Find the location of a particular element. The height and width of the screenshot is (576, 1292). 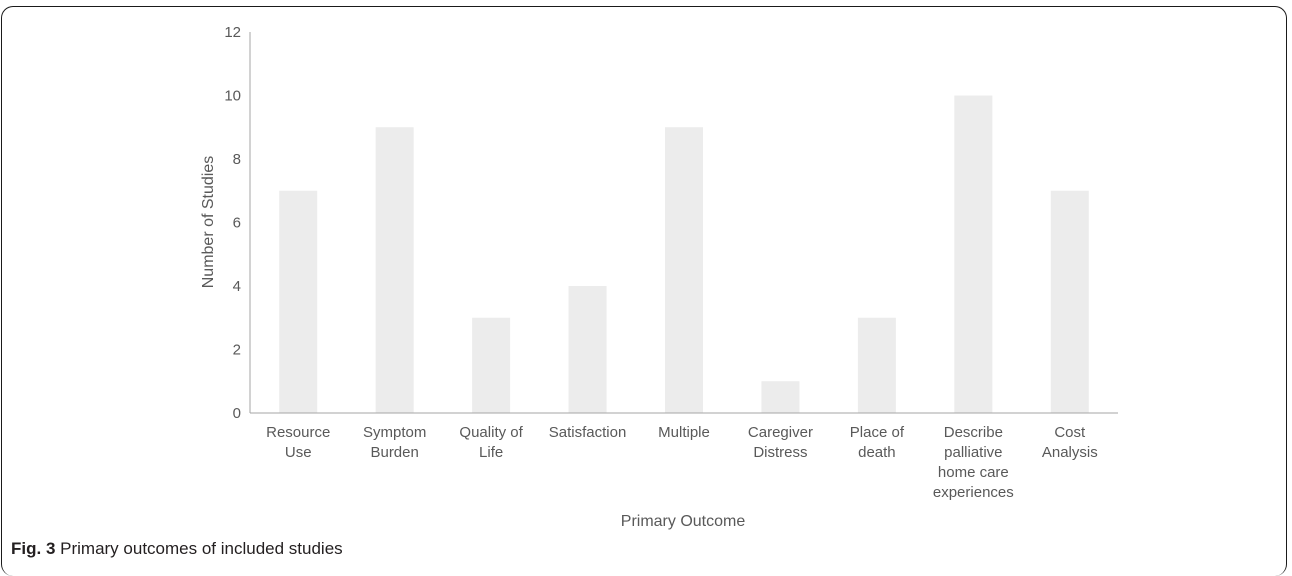

y-tick-label: 12 is located at coordinates (232, 32).